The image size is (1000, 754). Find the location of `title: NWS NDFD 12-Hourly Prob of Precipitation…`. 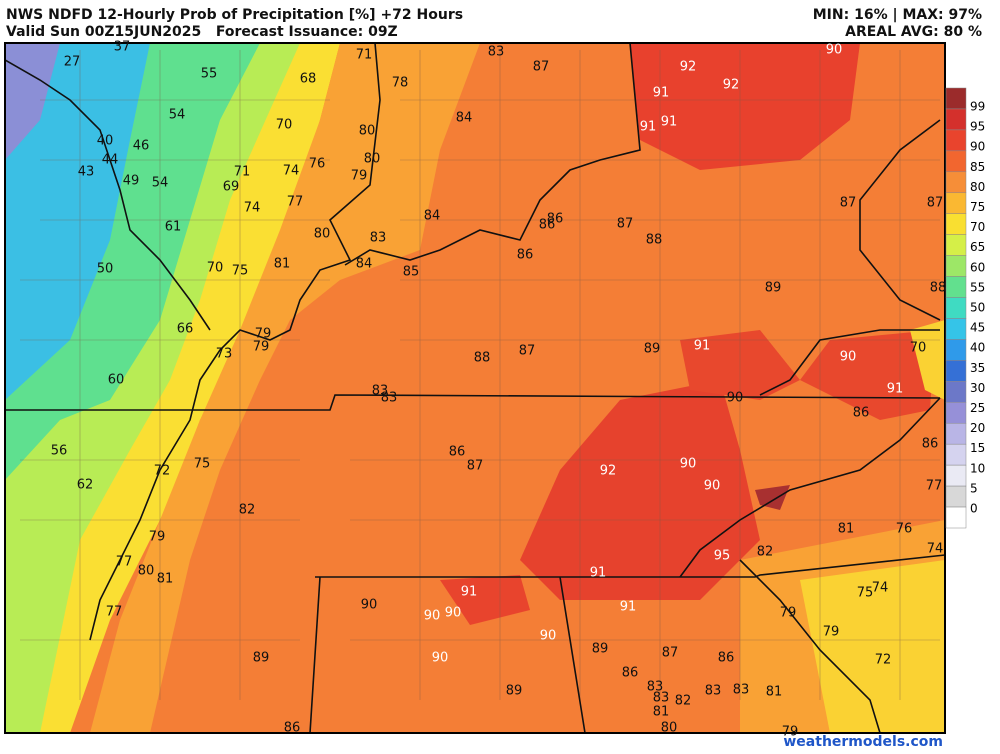

title: NWS NDFD 12-Hourly Prob of Precipitation… is located at coordinates (234, 15).